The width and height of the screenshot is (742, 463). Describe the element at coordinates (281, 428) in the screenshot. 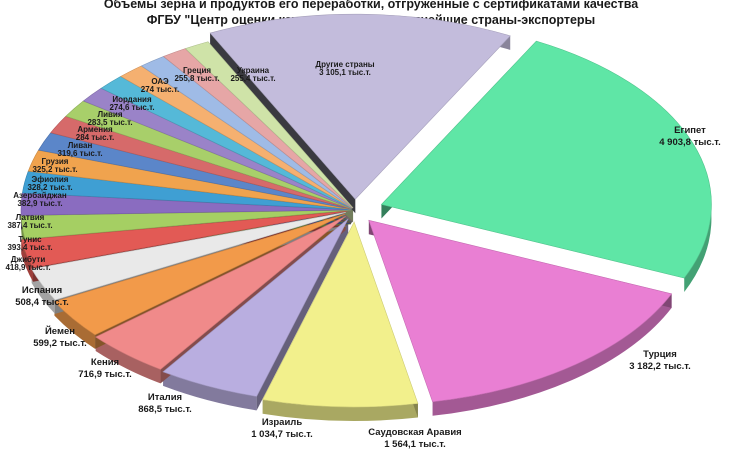

I see `slice-label-3: Израиль 1 034,7 тыс.т.` at that location.